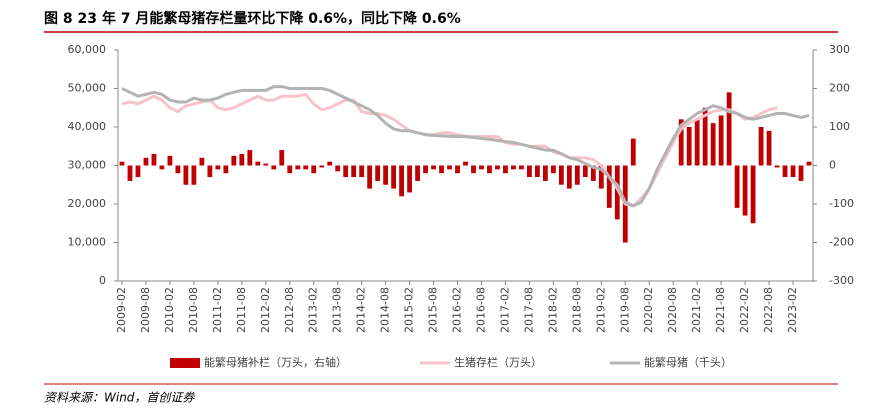 This screenshot has height=416, width=870. Describe the element at coordinates (217, 310) in the screenshot. I see `x-tick-label: 2011-02` at that location.